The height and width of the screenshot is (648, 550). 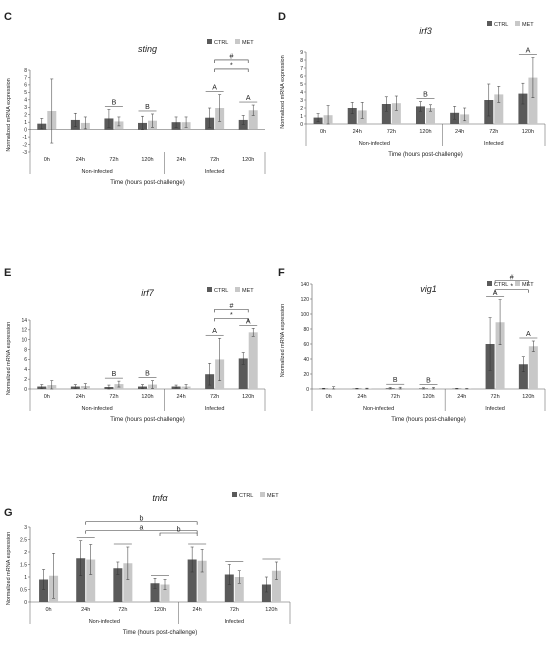 What do you see at coordinates (305, 285) in the screenshot?
I see `y-tick-label: 140` at bounding box center [305, 285].